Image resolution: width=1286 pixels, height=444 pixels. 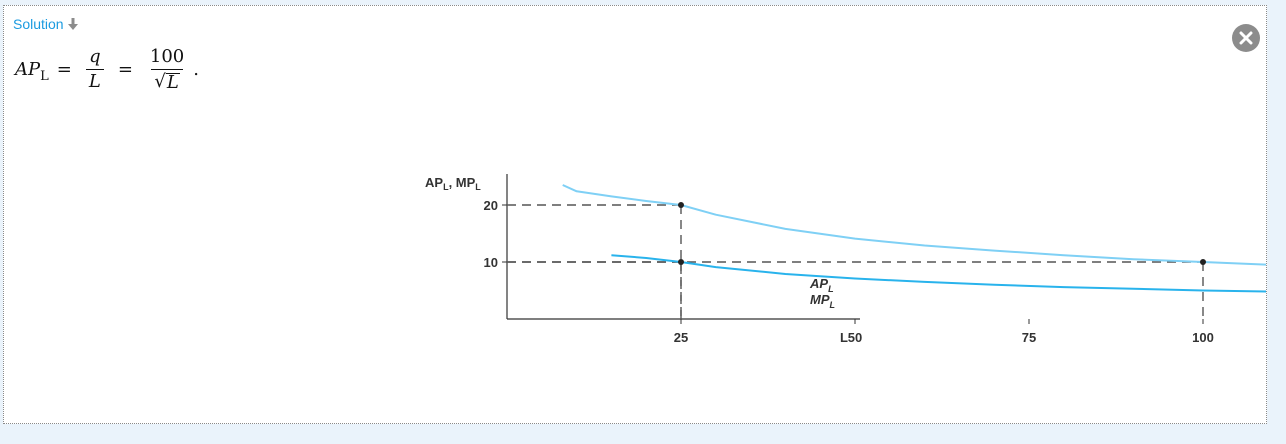 I want to click on x-axis-label: L, so click(x=844, y=337).